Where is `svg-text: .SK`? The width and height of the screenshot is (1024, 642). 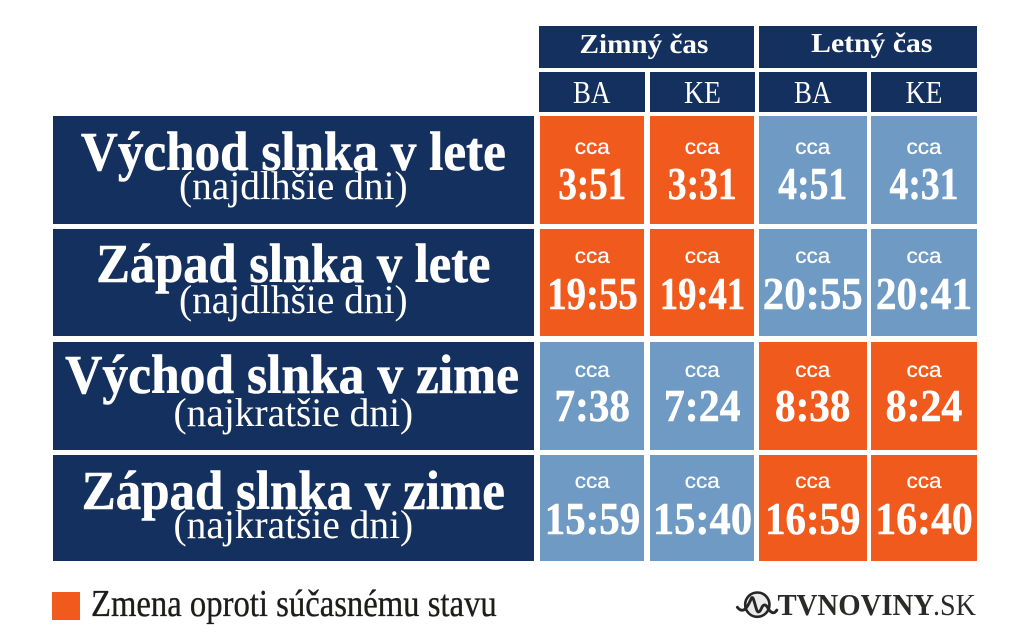
svg-text: .SK is located at coordinates (954, 606).